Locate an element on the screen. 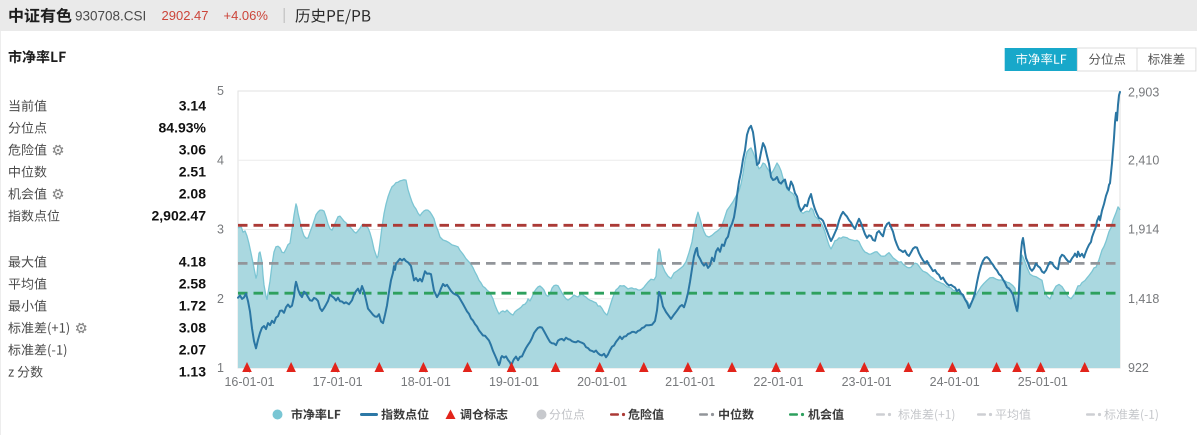  svg-text: 1 is located at coordinates (220, 368).